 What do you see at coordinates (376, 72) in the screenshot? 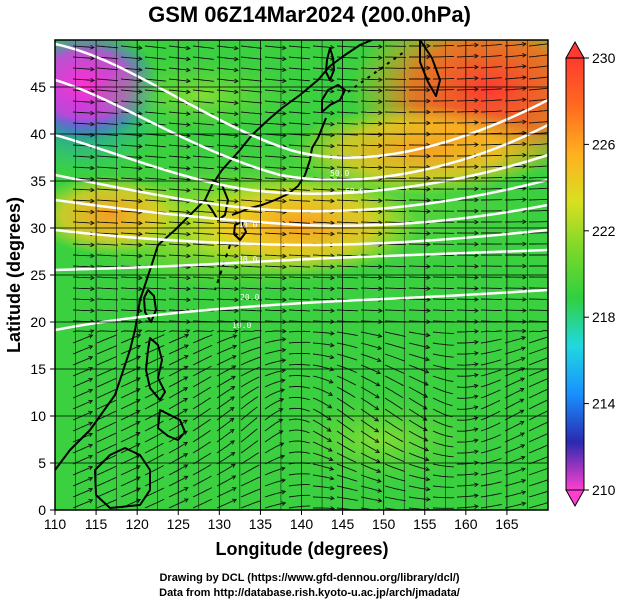
I see `coastline-kuril` at bounding box center [376, 72].